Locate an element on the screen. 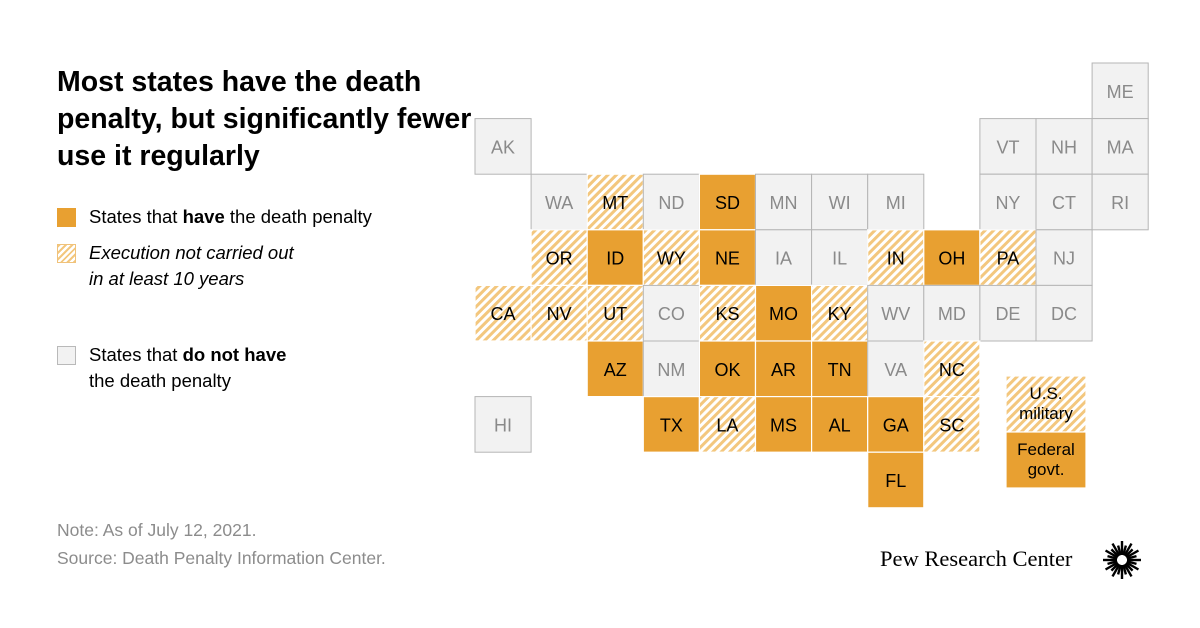  state-label: NY is located at coordinates (1007, 203).